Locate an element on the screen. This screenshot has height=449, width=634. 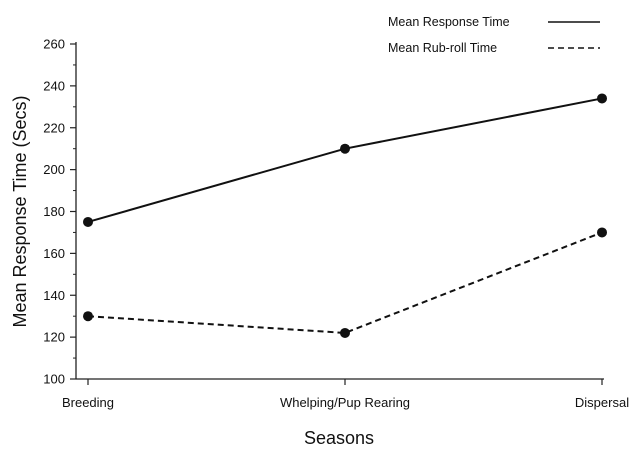
y-tick-label: 100 is located at coordinates (54, 379).